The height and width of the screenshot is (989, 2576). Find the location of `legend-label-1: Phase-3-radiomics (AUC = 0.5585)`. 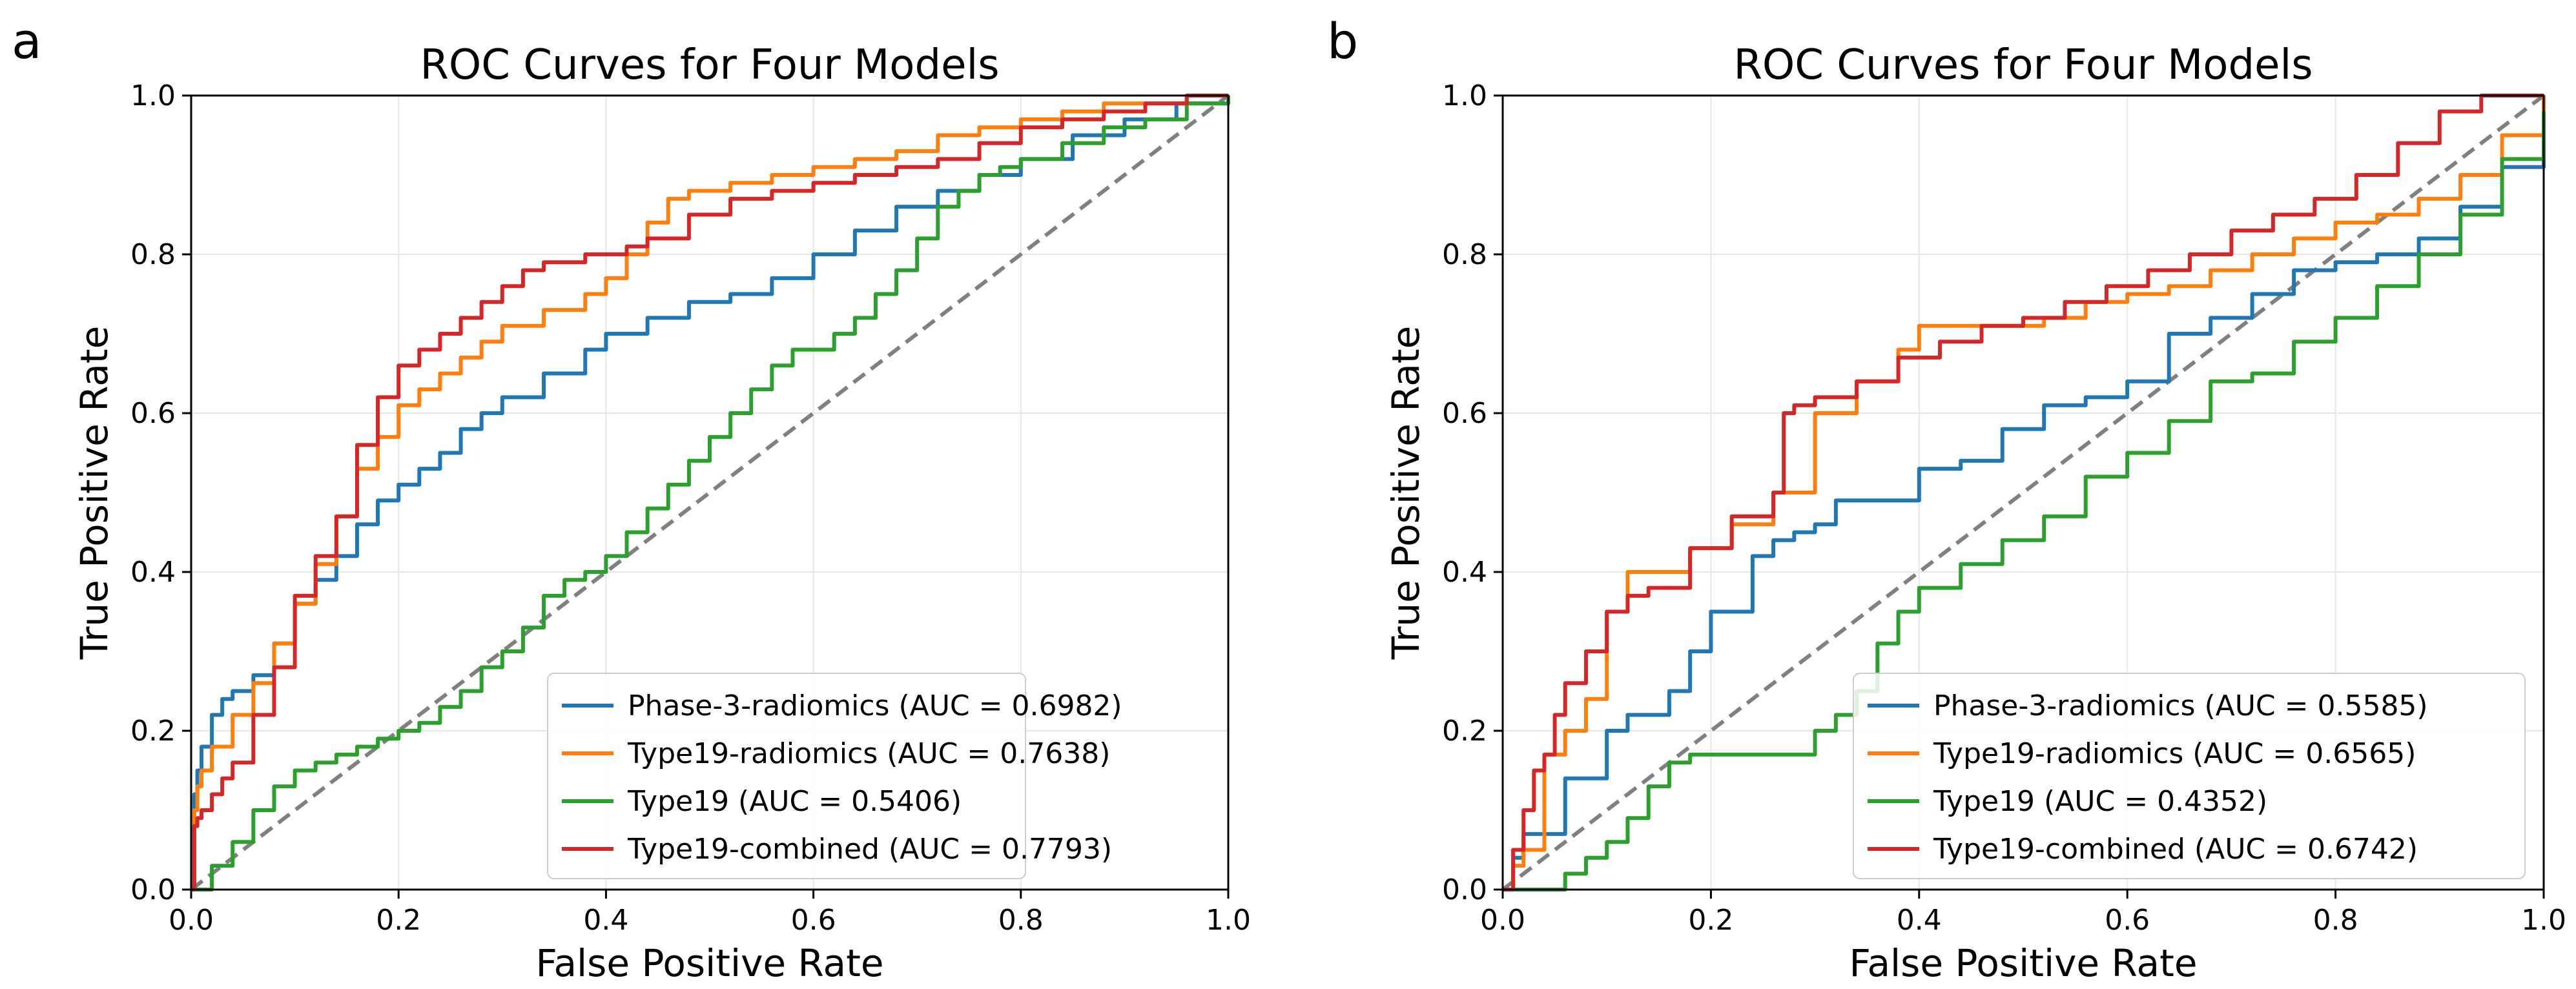

legend-label-1: Phase-3-radiomics (AUC = 0.5585) is located at coordinates (2180, 705).